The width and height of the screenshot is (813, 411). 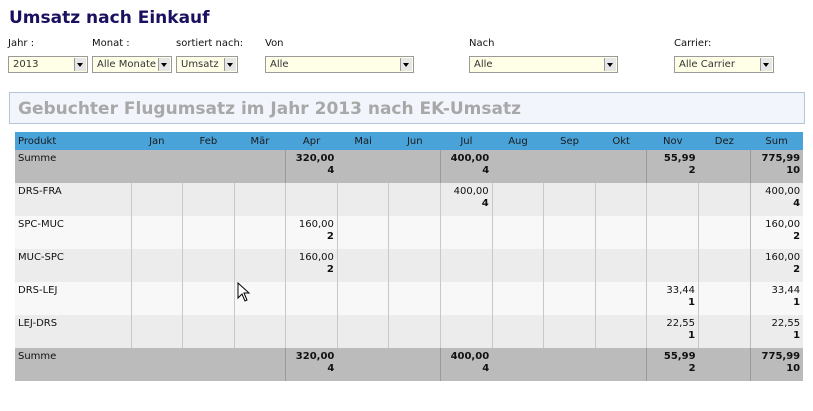 I want to click on table-row: LEJ-DRS 22,55 1 22,55 1, so click(x=409, y=331).